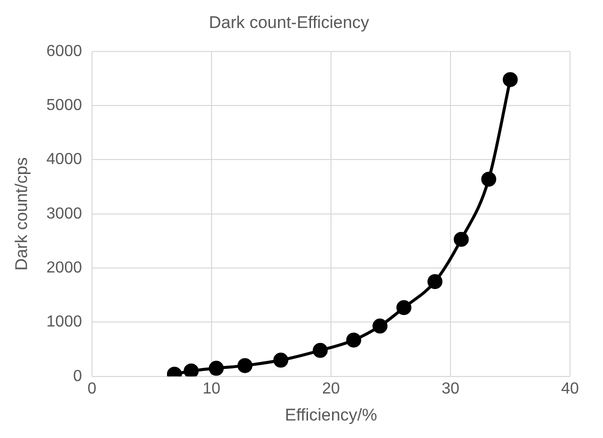 This screenshot has width=603, height=438. Describe the element at coordinates (64, 213) in the screenshot. I see `y-tick-label: 3000` at that location.